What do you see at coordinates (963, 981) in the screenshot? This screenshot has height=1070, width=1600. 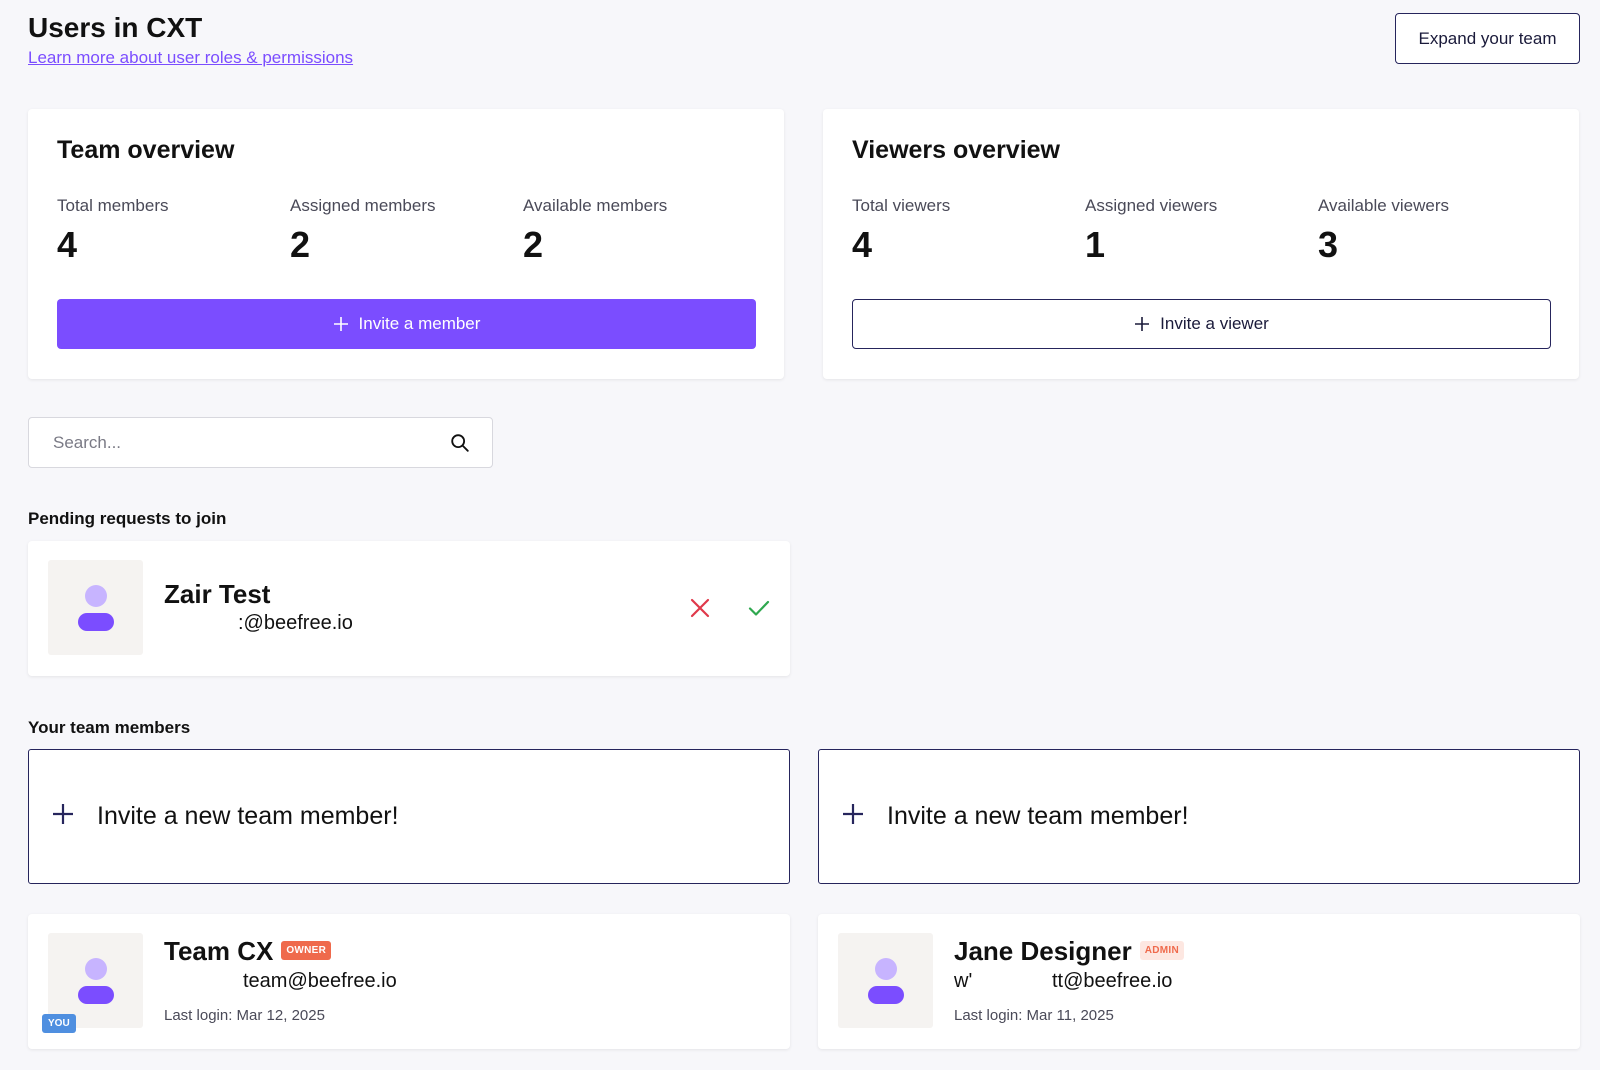 I see `member-email-prefix: w'` at bounding box center [963, 981].